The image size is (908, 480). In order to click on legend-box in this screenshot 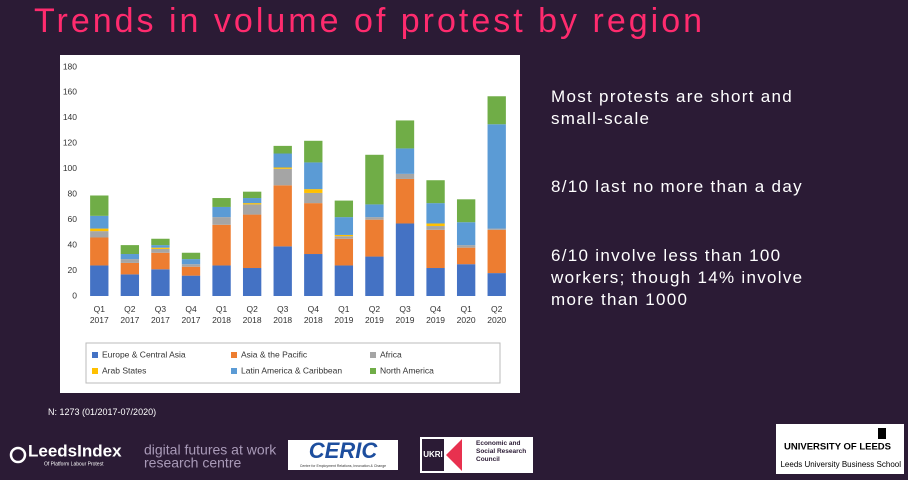, I will do `click(293, 363)`.